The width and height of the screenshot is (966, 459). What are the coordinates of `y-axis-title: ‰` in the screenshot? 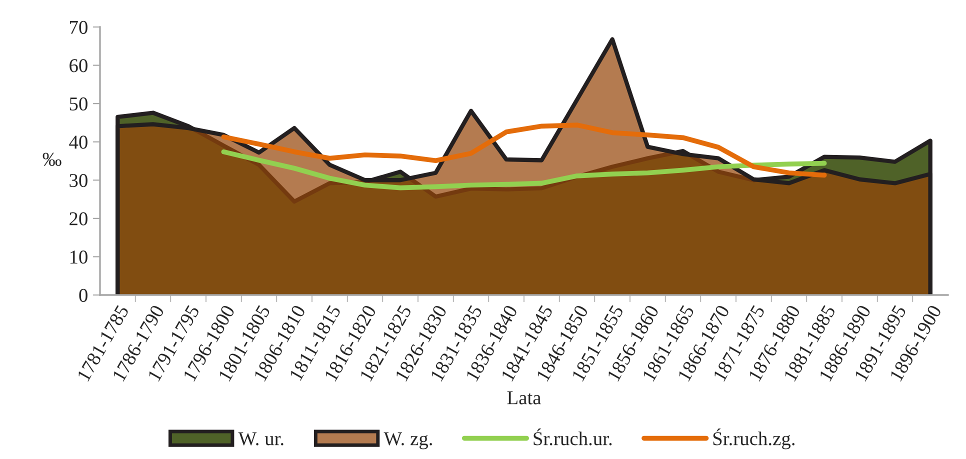 It's located at (52, 159).